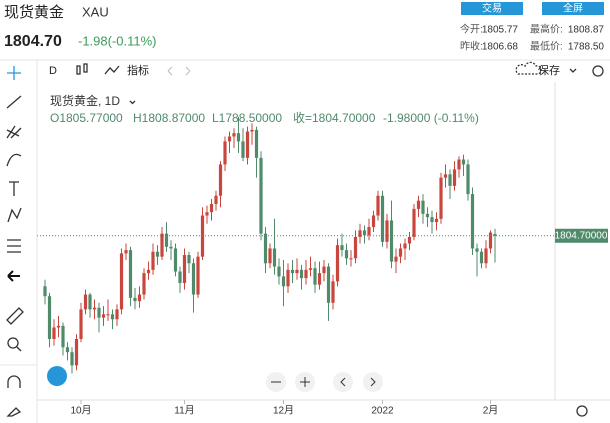 The image size is (610, 423). Describe the element at coordinates (138, 70) in the screenshot. I see `indicators: 指标` at that location.